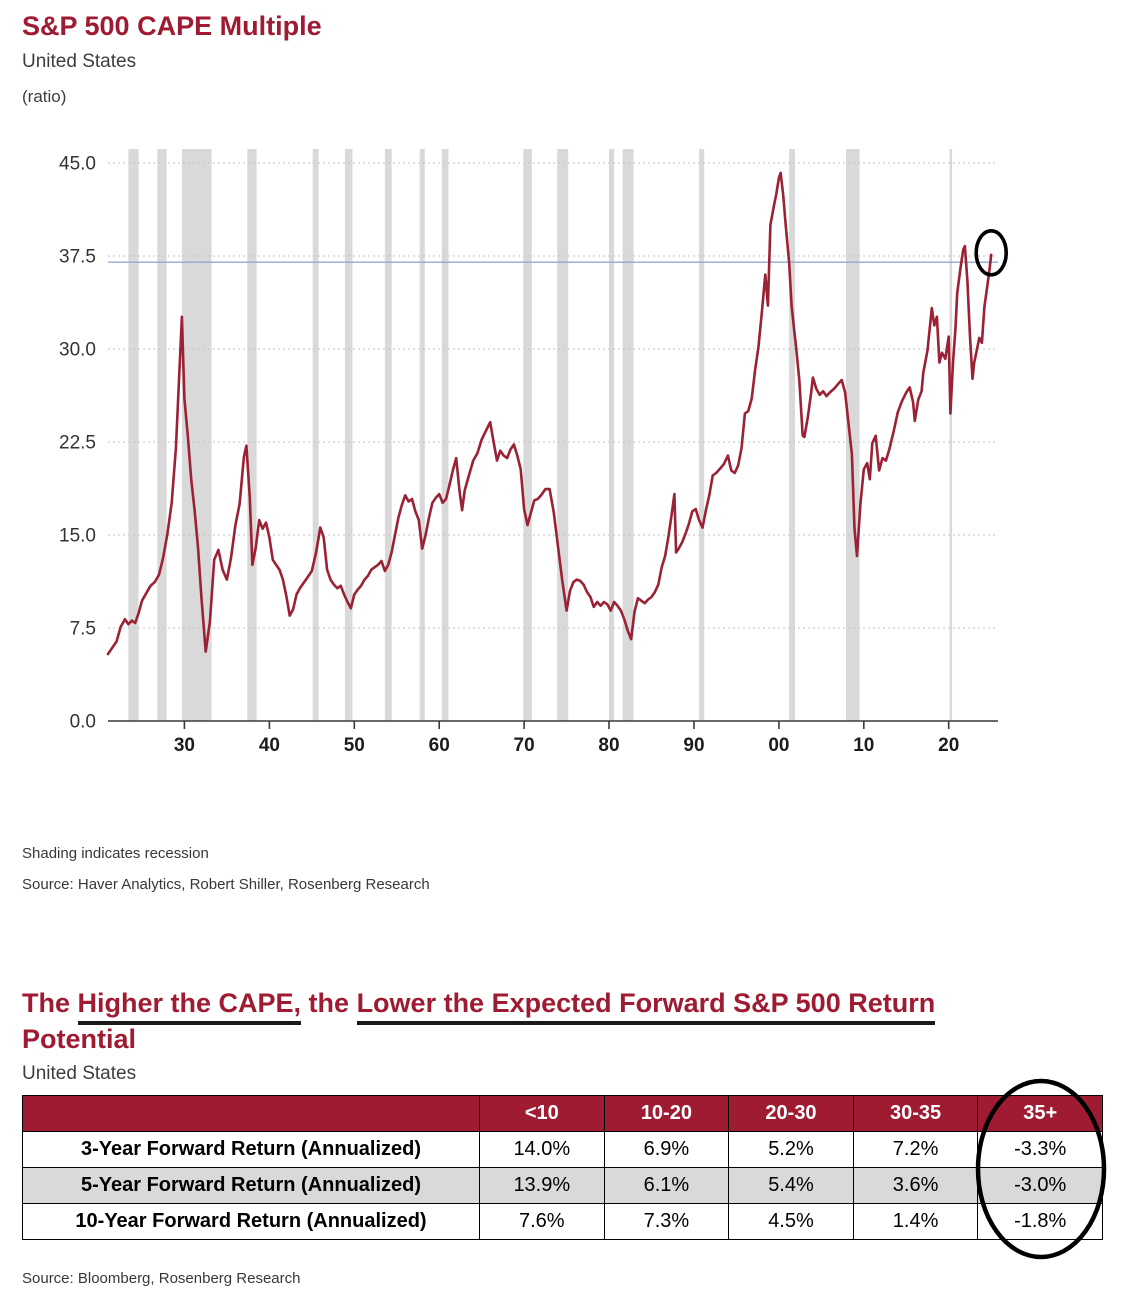 Image resolution: width=1125 pixels, height=1292 pixels. What do you see at coordinates (83, 722) in the screenshot?
I see `svg-text: 0.0` at bounding box center [83, 722].